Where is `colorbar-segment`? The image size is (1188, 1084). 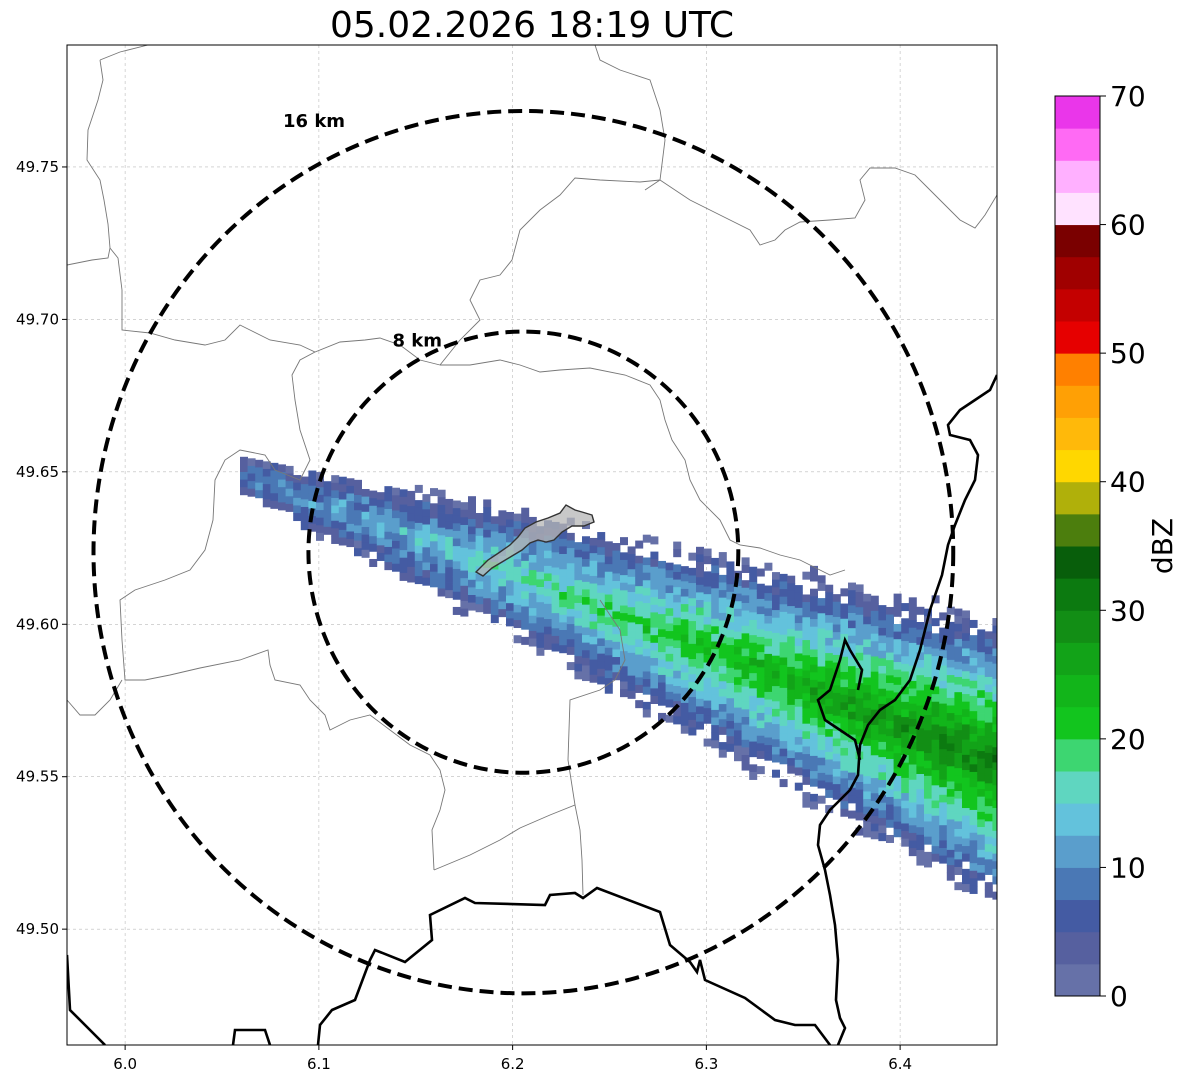 colorbar-segment is located at coordinates (1077, 562).